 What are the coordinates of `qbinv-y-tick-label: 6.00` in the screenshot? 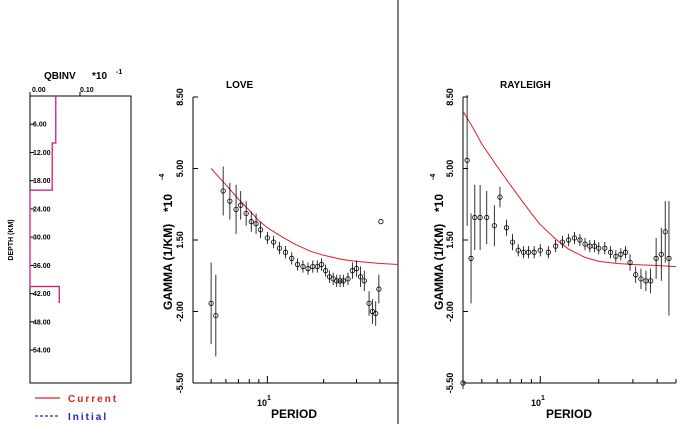 It's located at (40, 125).